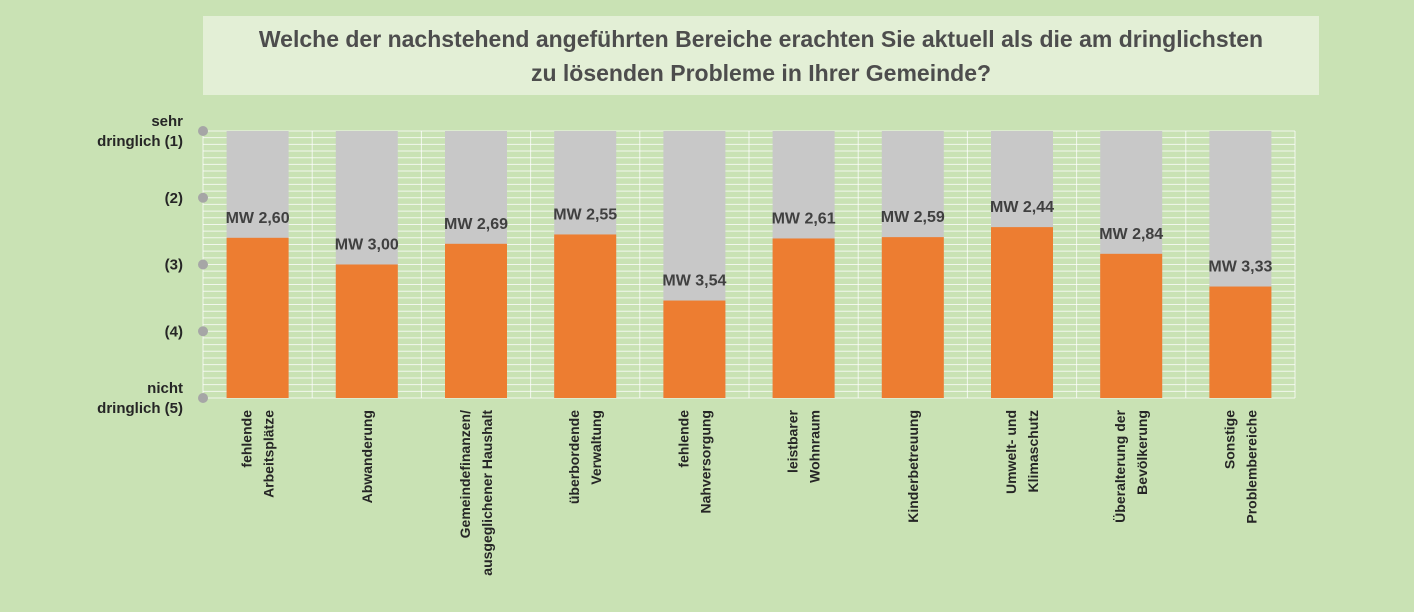 This screenshot has height=612, width=1414. What do you see at coordinates (367, 456) in the screenshot?
I see `x-tick-label: Abwanderung` at bounding box center [367, 456].